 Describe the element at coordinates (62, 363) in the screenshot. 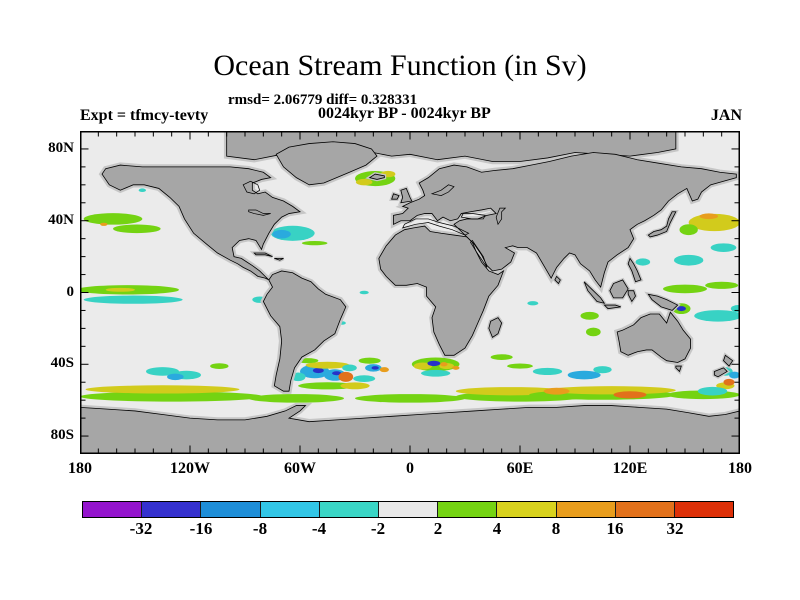

I see `y-axis-label: 40S` at that location.